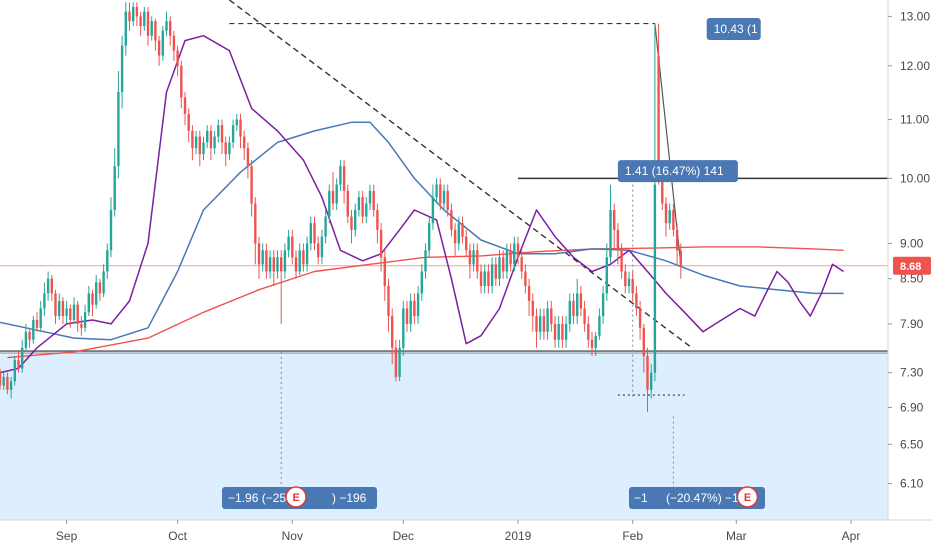 This screenshot has height=550, width=932. I want to click on measure-box-feb: 1.41 (16.47%) 141, so click(677, 171).